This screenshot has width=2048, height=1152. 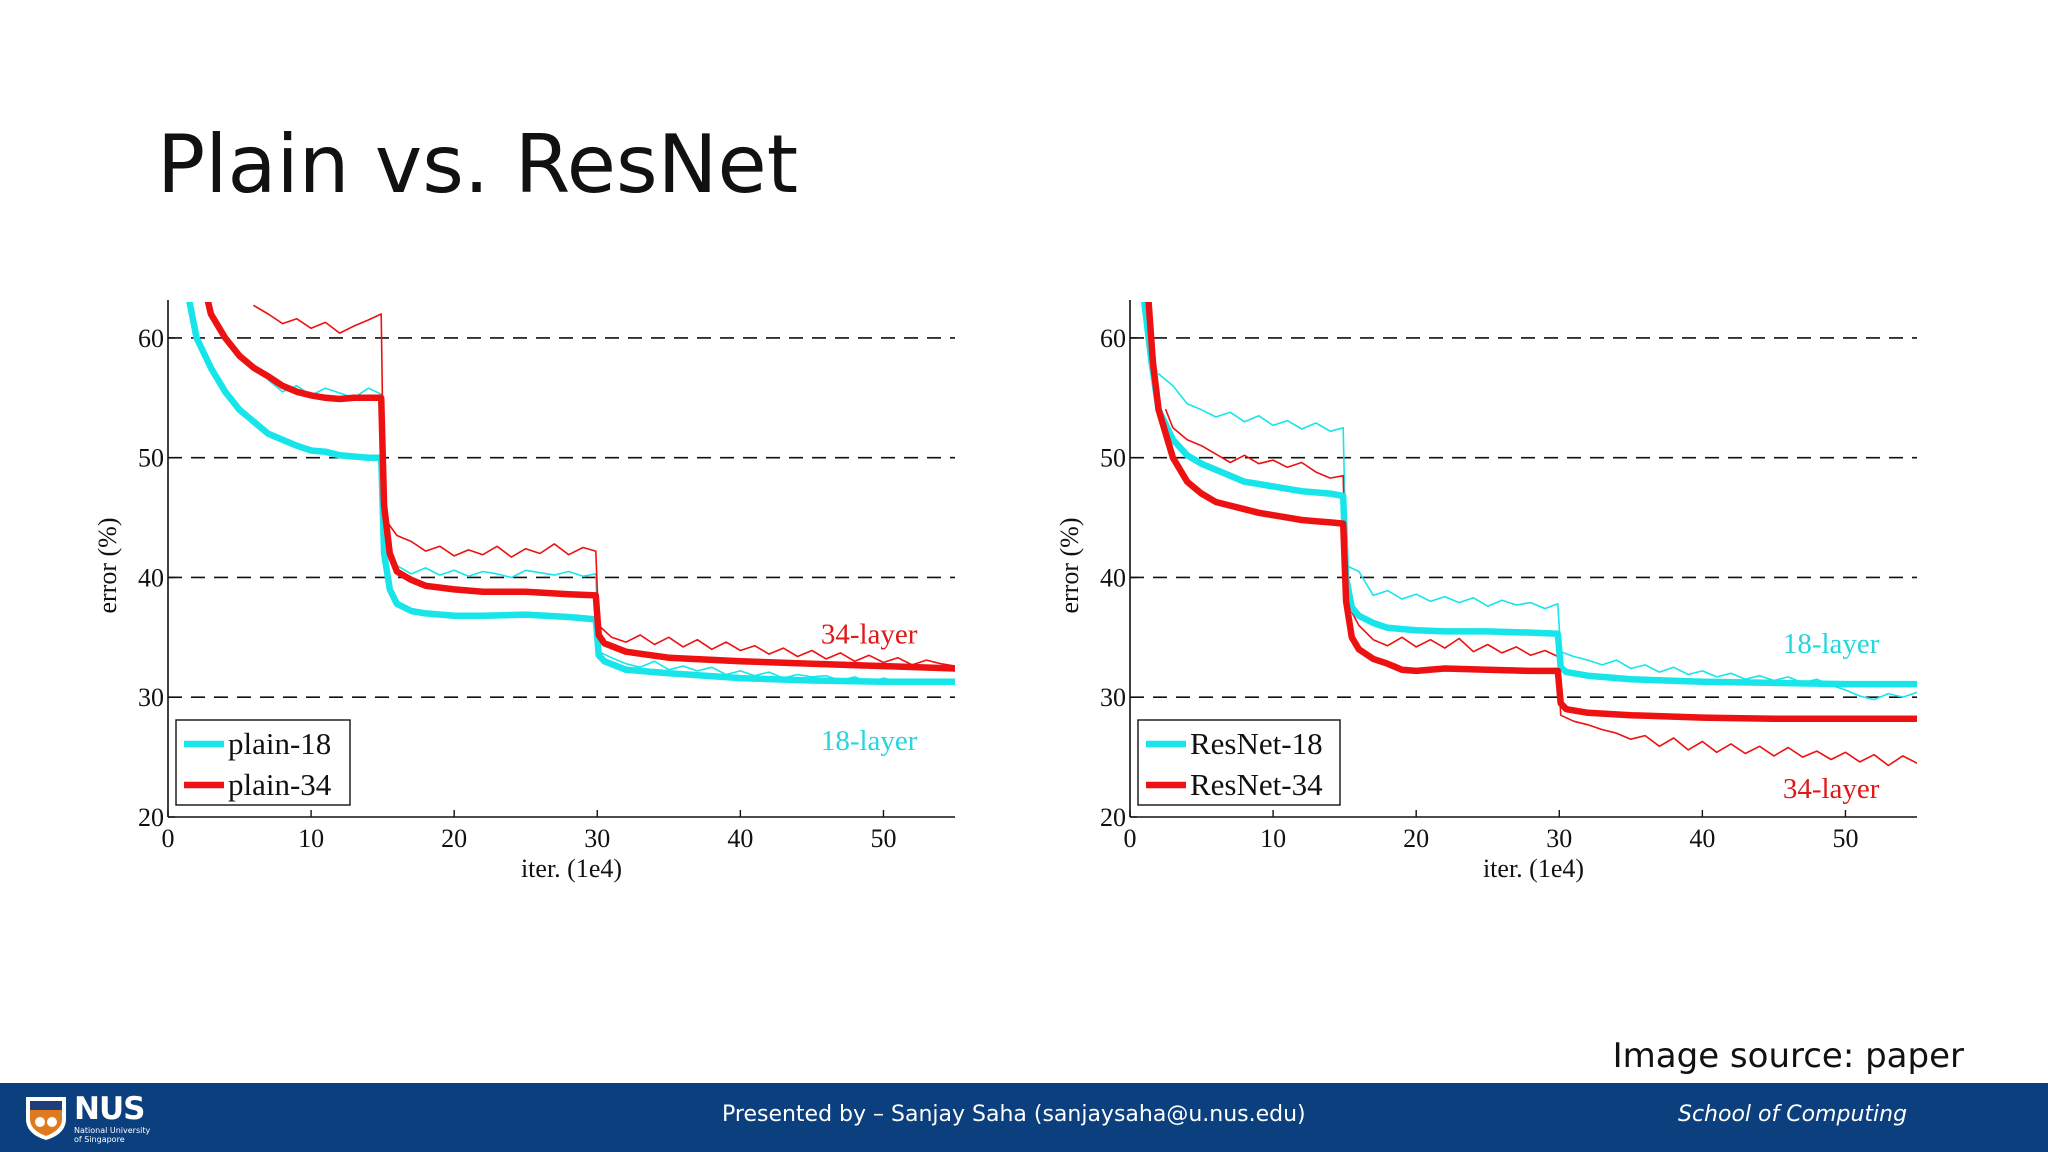 I want to click on logo-subtext: National University of Singapore, so click(x=119, y=1135).